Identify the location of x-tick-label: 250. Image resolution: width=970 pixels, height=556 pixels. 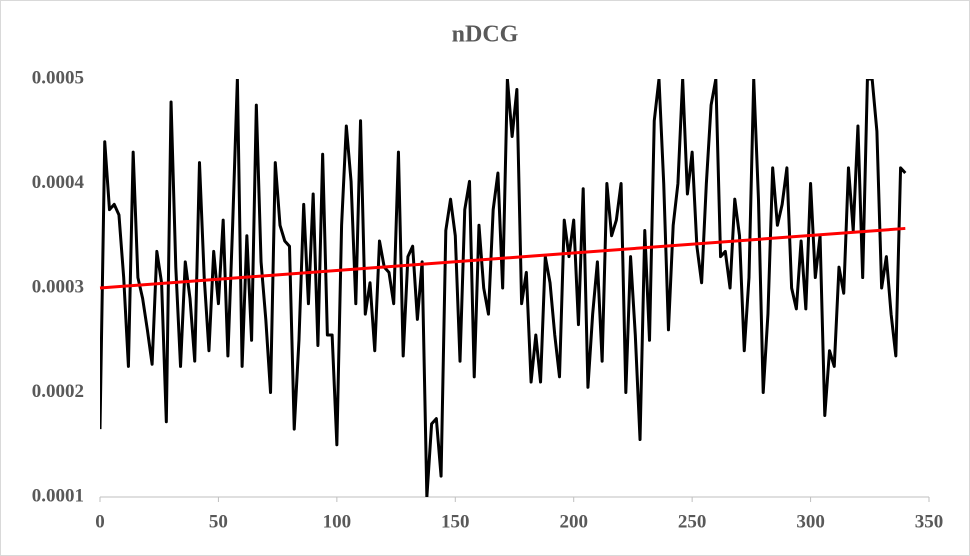
(692, 521).